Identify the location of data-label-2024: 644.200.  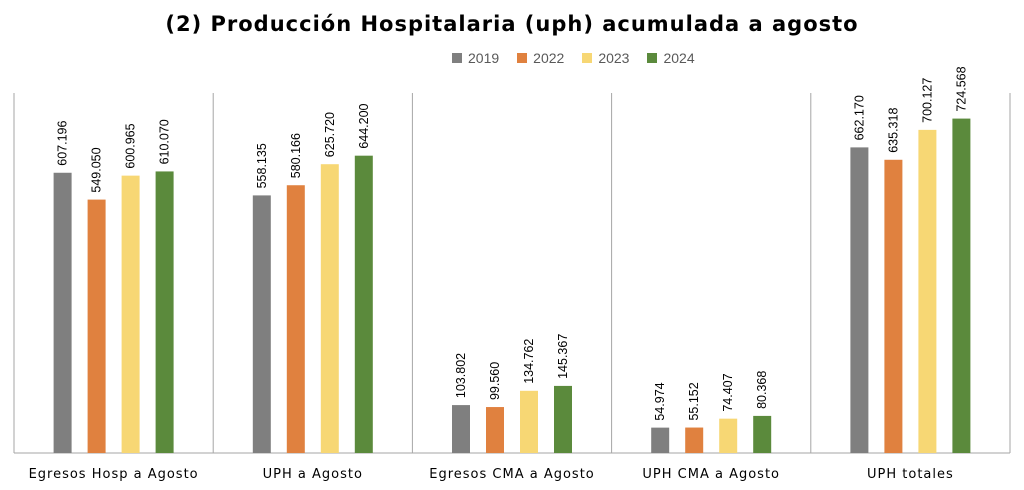
(364, 125).